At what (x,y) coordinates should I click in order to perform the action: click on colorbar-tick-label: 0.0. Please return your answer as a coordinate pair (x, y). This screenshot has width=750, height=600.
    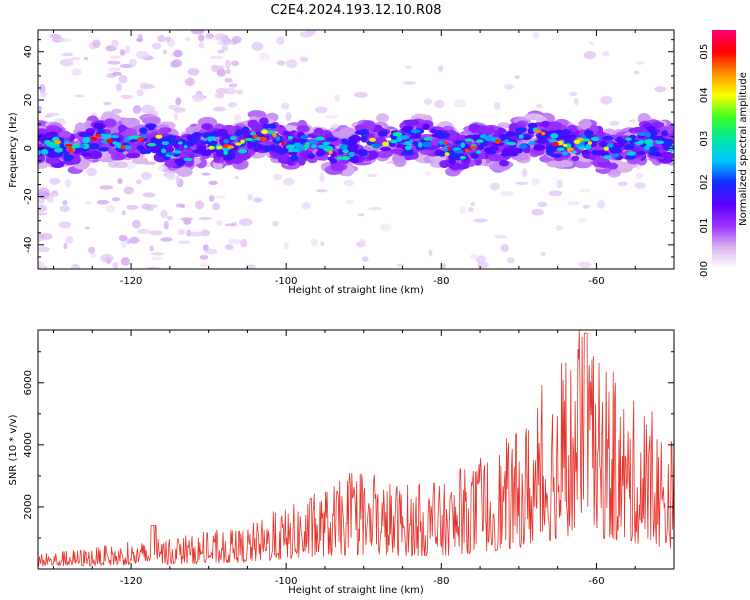
    Looking at the image, I should click on (704, 269).